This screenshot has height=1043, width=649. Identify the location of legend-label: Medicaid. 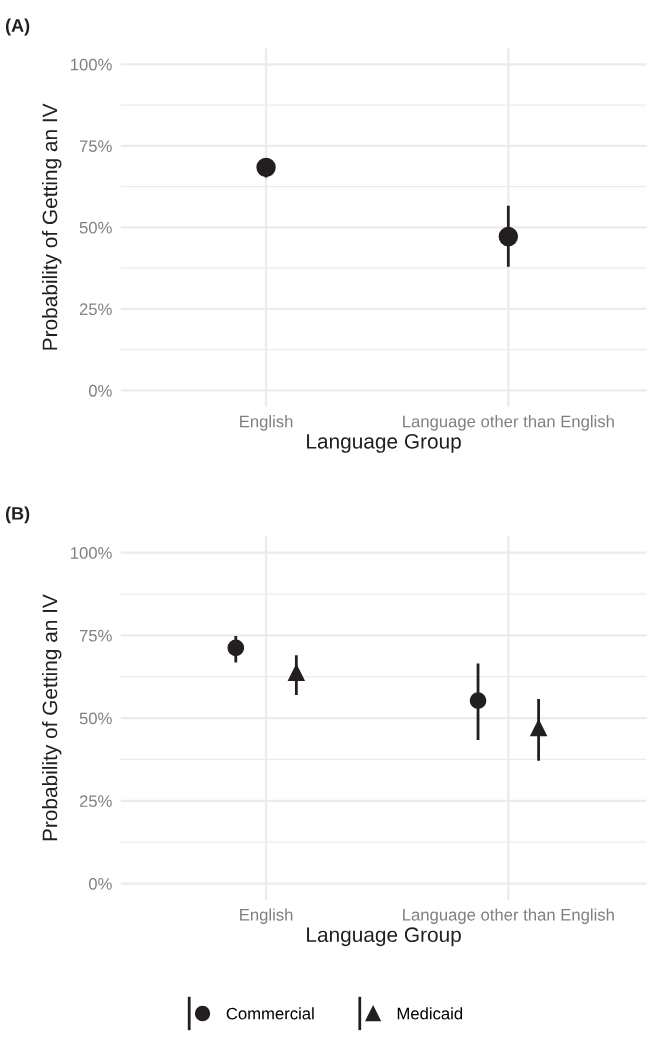
(430, 1013).